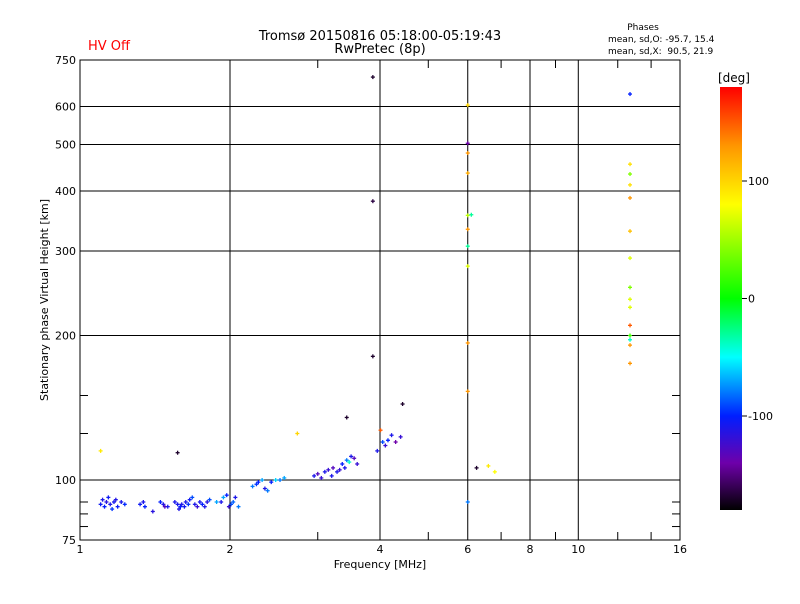  What do you see at coordinates (578, 549) in the screenshot?
I see `x-tick-label: 10` at bounding box center [578, 549].